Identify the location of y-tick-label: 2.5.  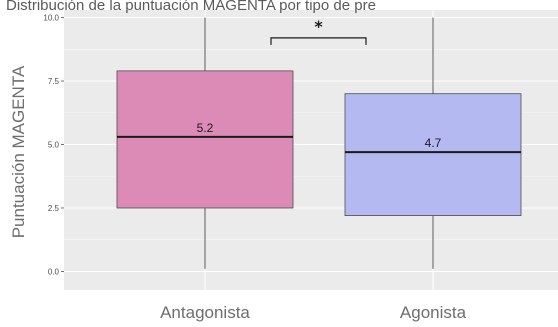
(54, 208).